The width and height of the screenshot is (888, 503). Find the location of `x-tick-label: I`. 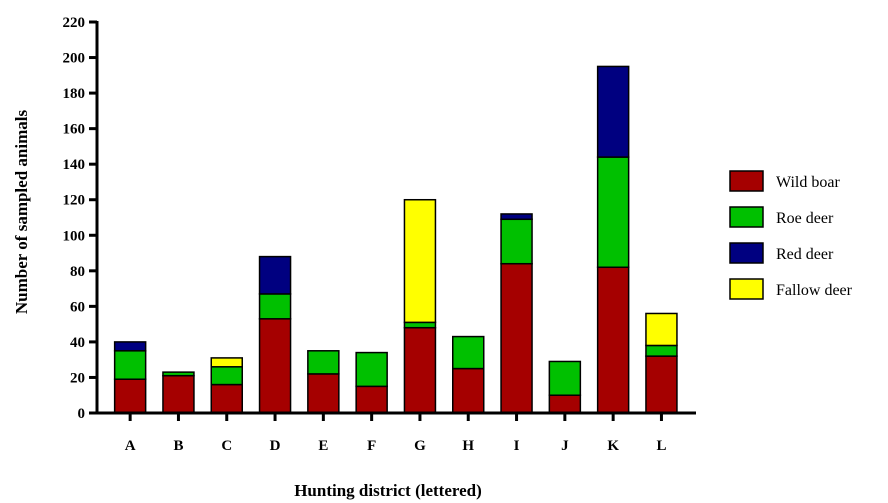

x-tick-label: I is located at coordinates (517, 446).